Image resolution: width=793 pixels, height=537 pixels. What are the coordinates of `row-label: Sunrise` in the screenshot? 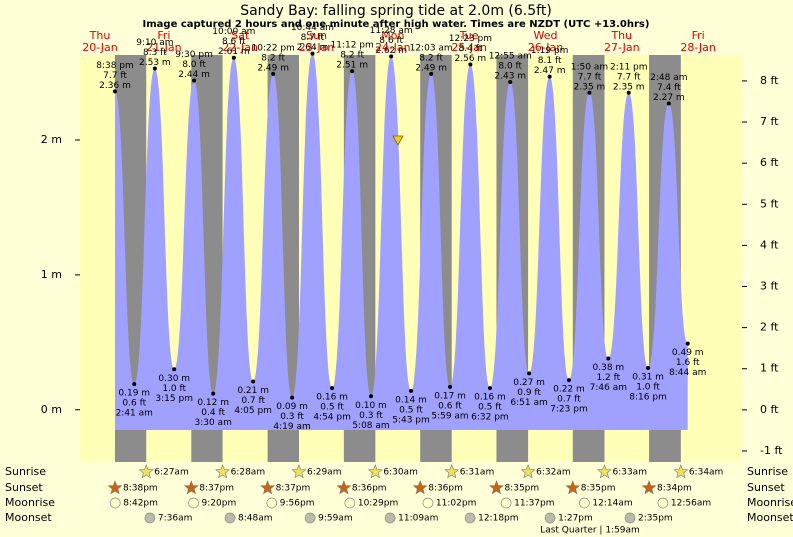 It's located at (25, 471).